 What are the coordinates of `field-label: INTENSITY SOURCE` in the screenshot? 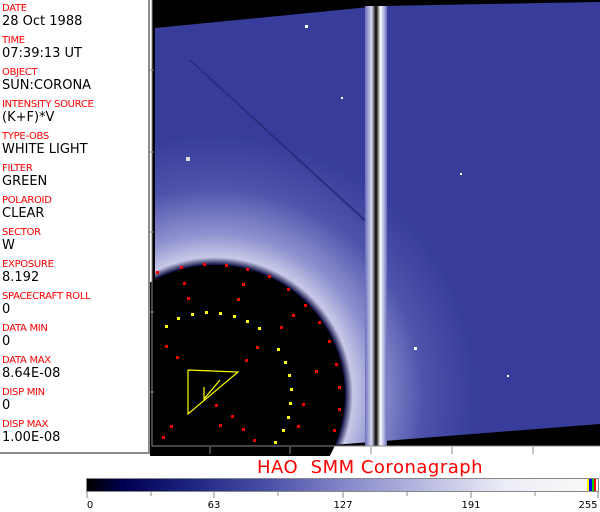 It's located at (48, 104).